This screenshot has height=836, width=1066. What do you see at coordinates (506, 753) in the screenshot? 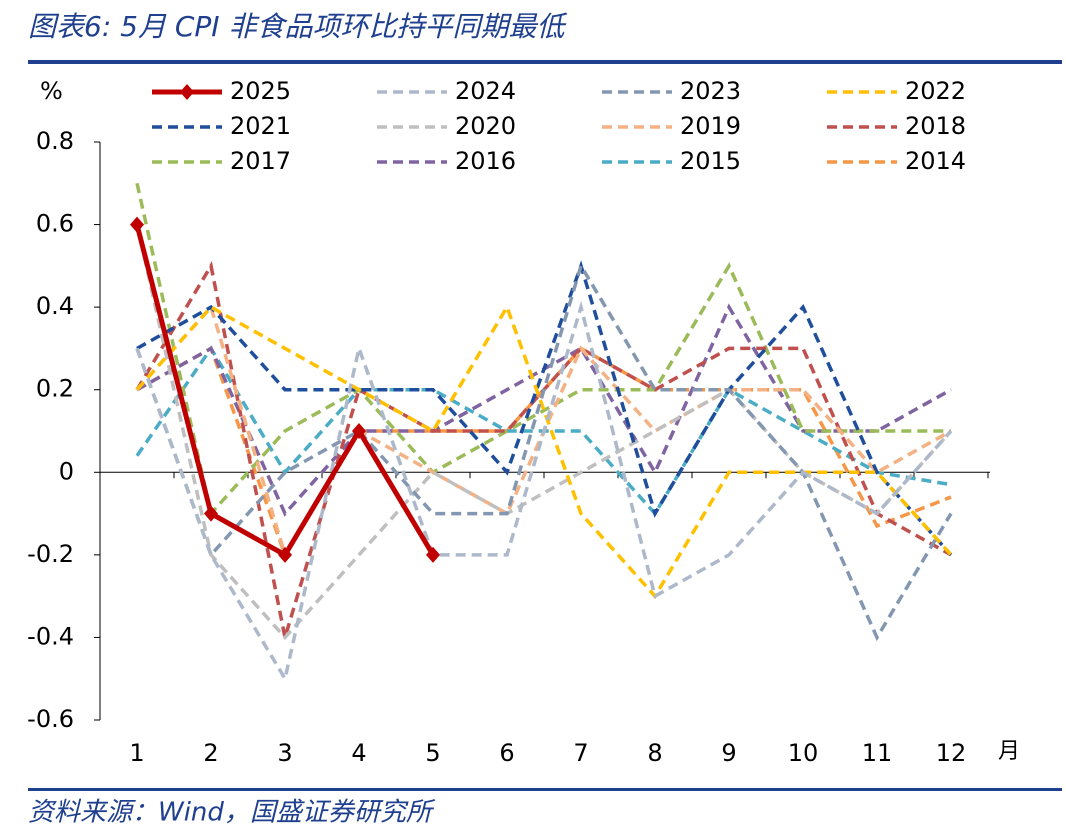
I see `x-tick-label: 6` at bounding box center [506, 753].